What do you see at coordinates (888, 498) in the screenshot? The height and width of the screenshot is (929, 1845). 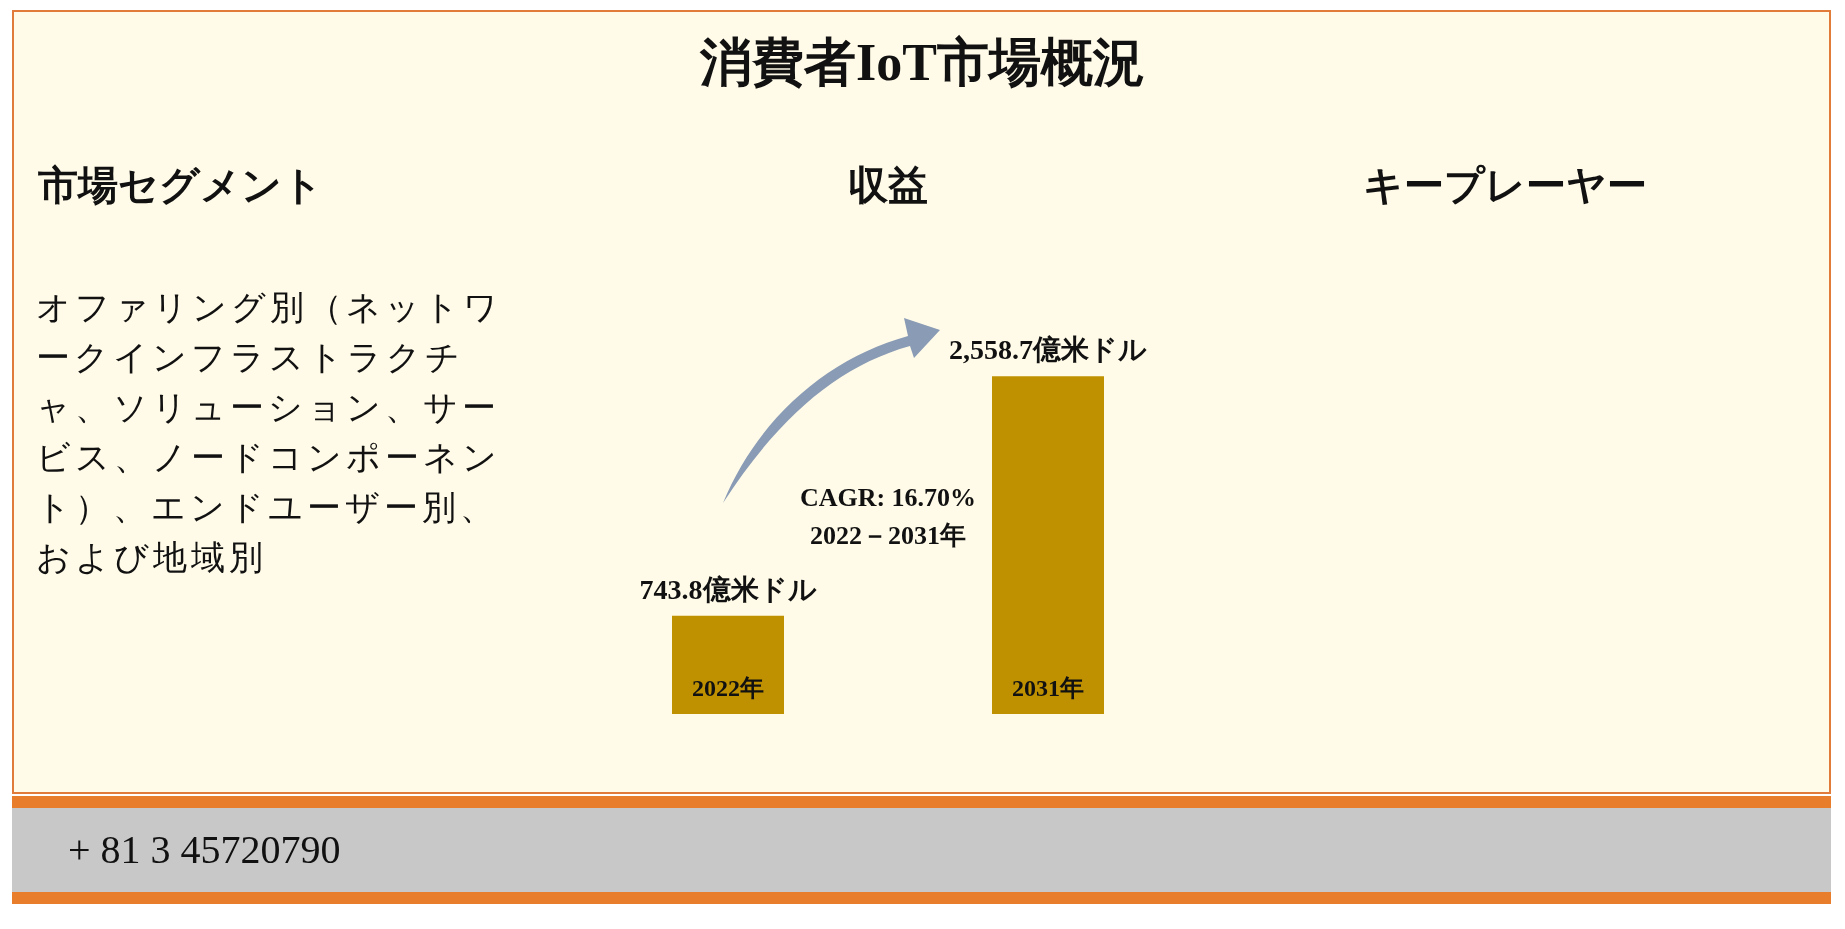 I see `annotation: CAGR: 16.70%` at bounding box center [888, 498].